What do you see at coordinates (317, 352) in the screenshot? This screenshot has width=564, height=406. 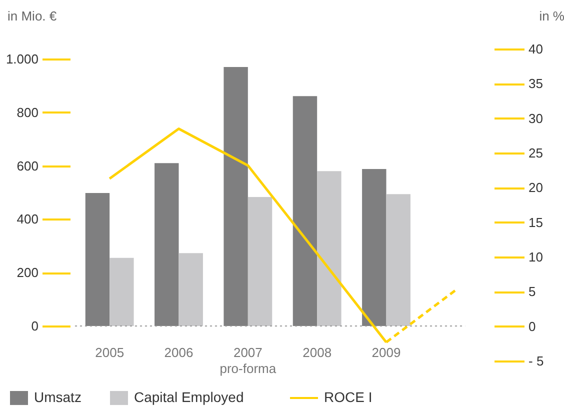 I see `x-tick-label: 2008` at bounding box center [317, 352].